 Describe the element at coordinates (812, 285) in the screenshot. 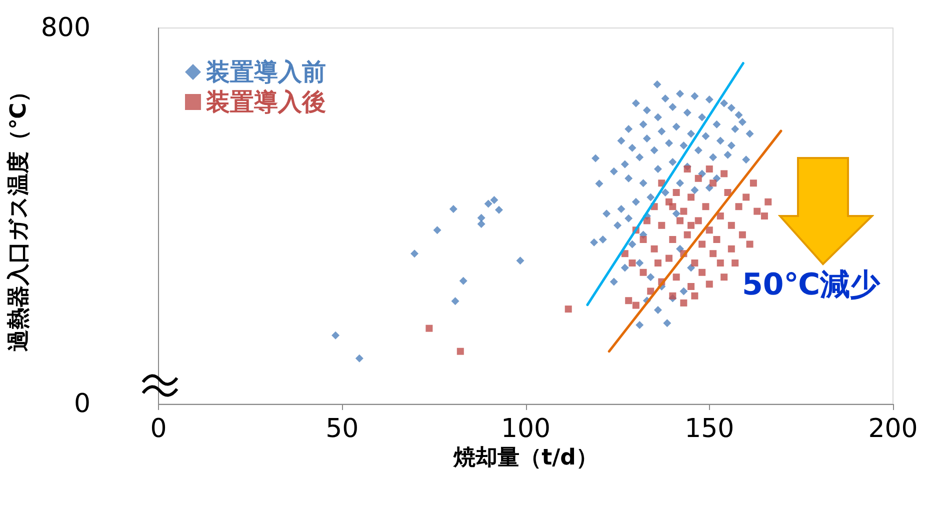

I see `annotation: 50℃減少` at that location.